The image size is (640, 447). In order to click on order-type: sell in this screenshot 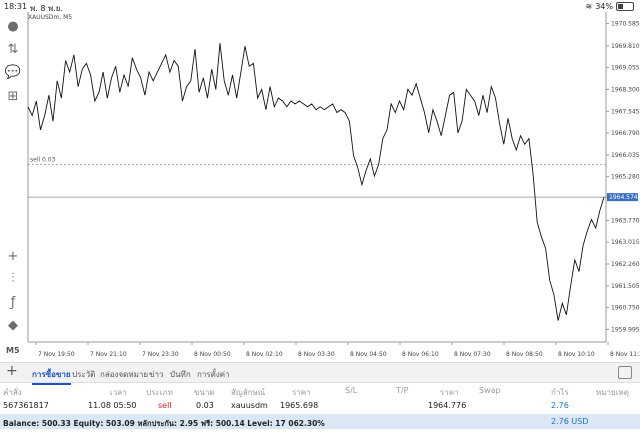, I will do `click(165, 405)`.